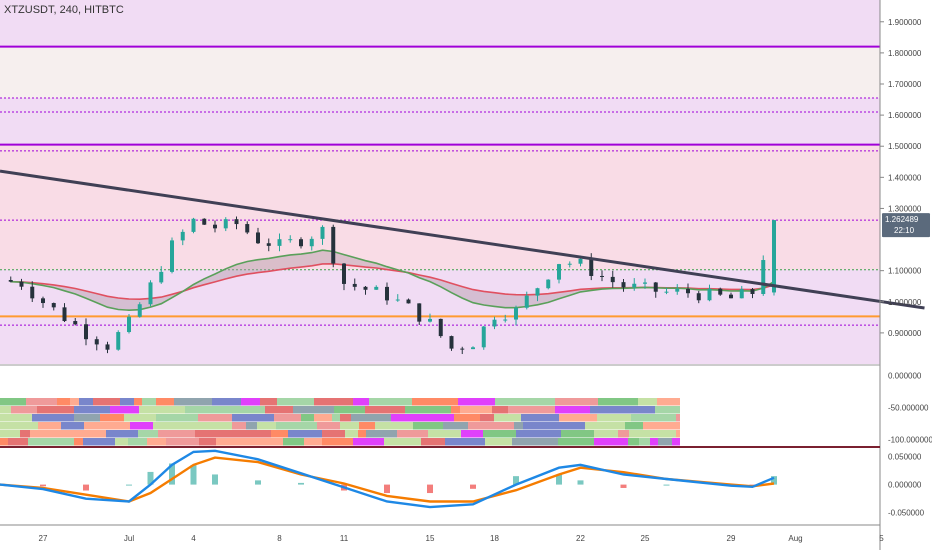 The width and height of the screenshot is (932, 550). What do you see at coordinates (129, 538) in the screenshot?
I see `time-tick-label: Jul` at bounding box center [129, 538].